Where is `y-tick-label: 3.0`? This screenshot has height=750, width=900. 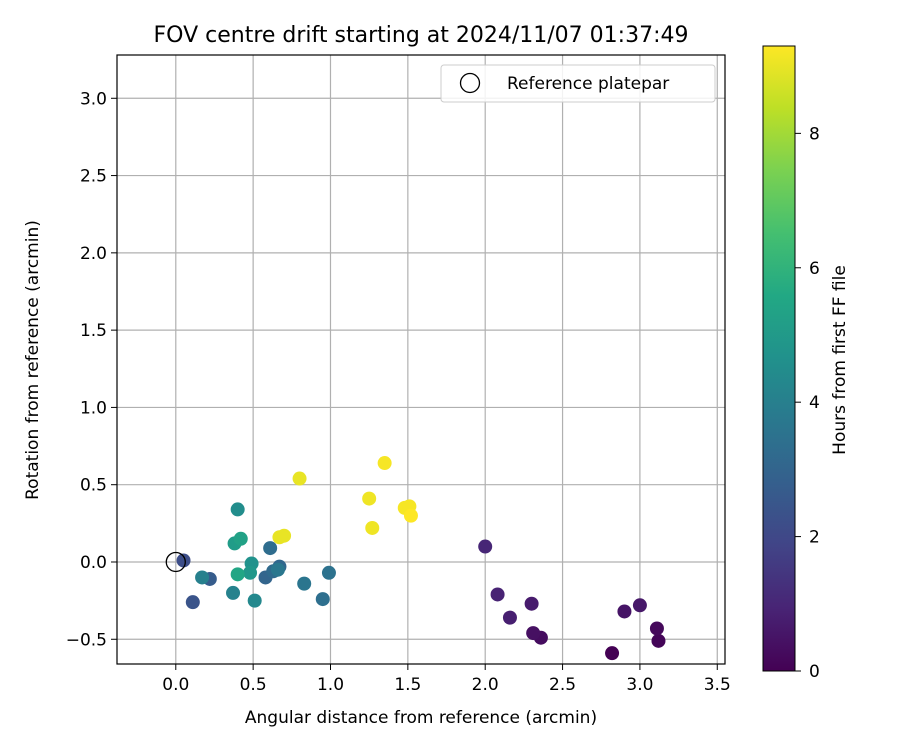 y-tick-label: 3.0 is located at coordinates (93, 99).